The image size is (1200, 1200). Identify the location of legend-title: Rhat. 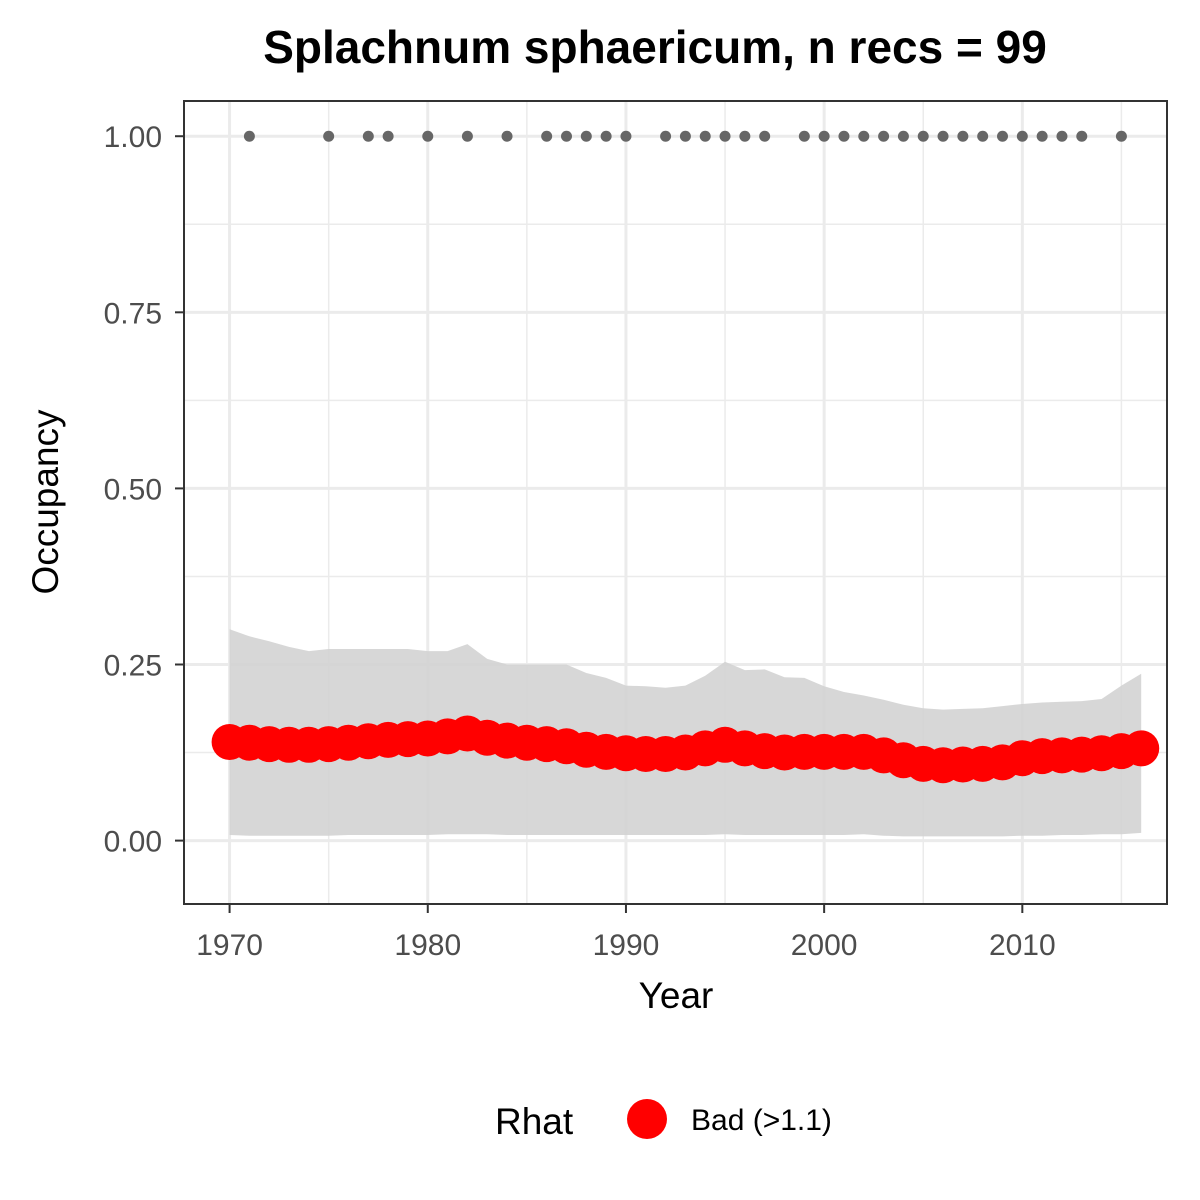
(534, 1121).